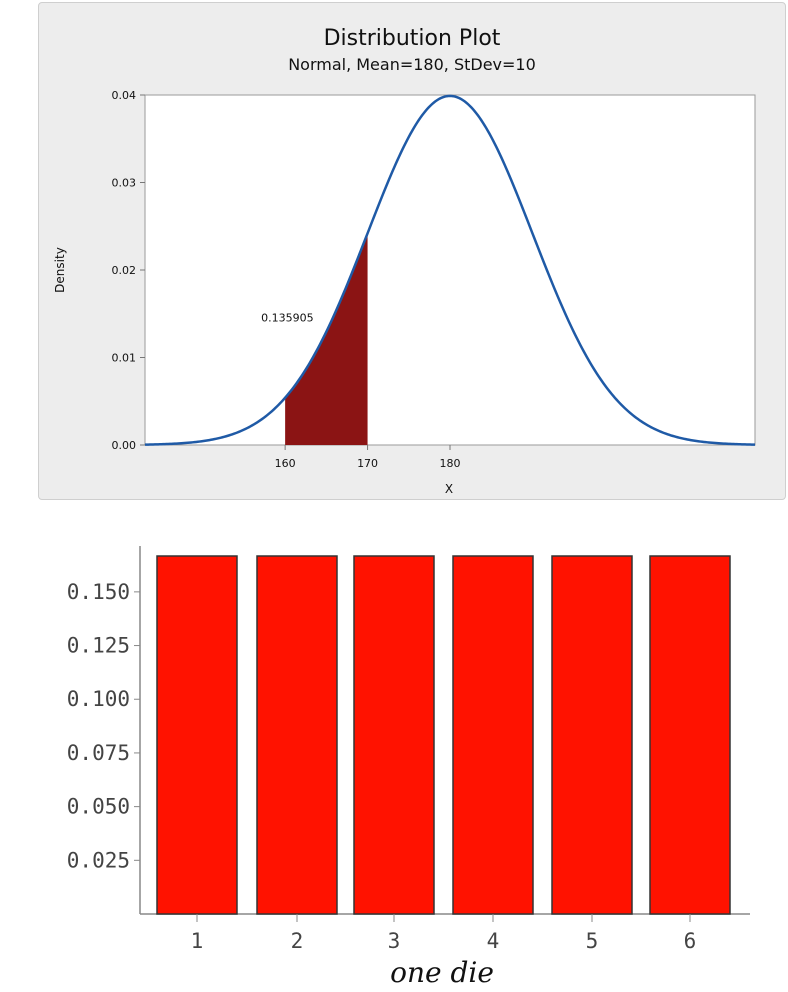 This screenshot has height=992, width=788. I want to click on y-tick-label: 0.050, so click(98, 807).